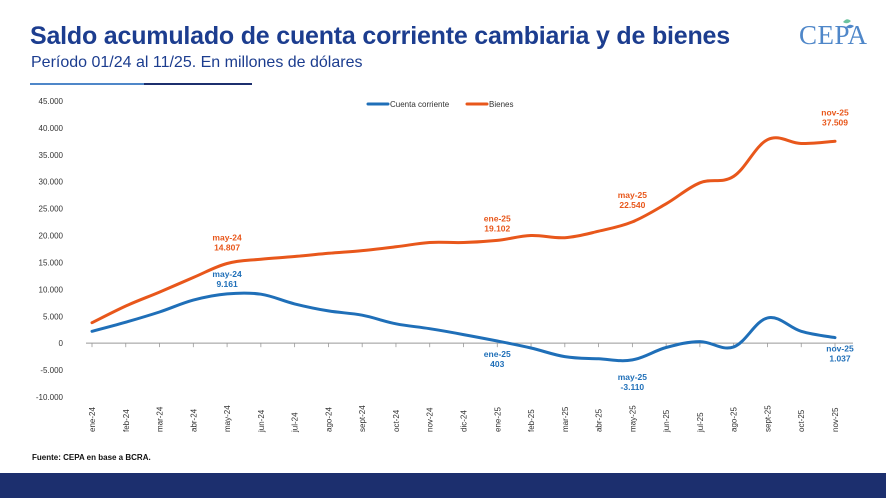  Describe the element at coordinates (51, 262) in the screenshot. I see `y-tick-label: 15.000` at that location.